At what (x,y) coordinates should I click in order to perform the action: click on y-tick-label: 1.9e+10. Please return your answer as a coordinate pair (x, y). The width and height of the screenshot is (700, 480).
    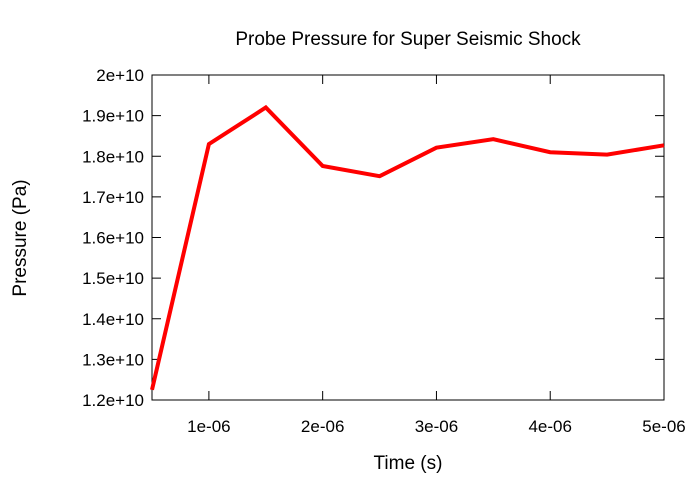
    Looking at the image, I should click on (113, 116).